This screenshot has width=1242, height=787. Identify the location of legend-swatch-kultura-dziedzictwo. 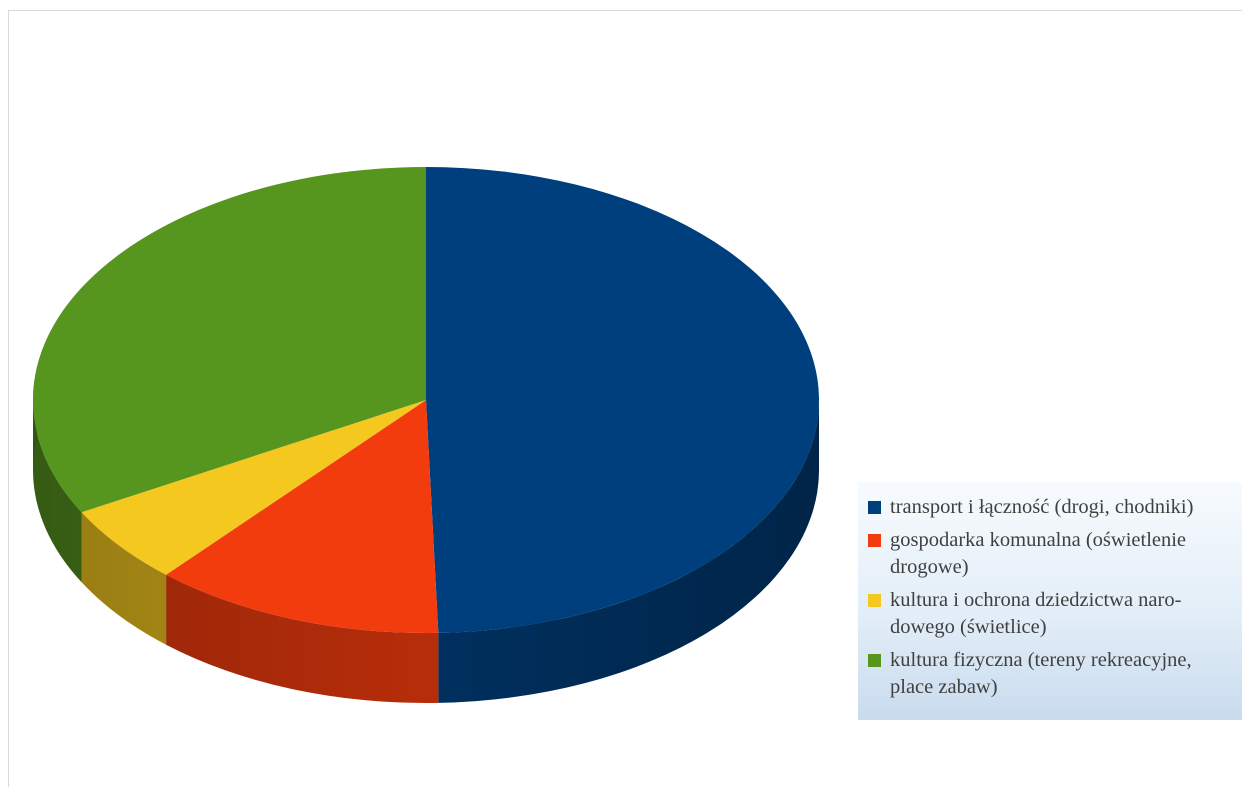
(874, 600).